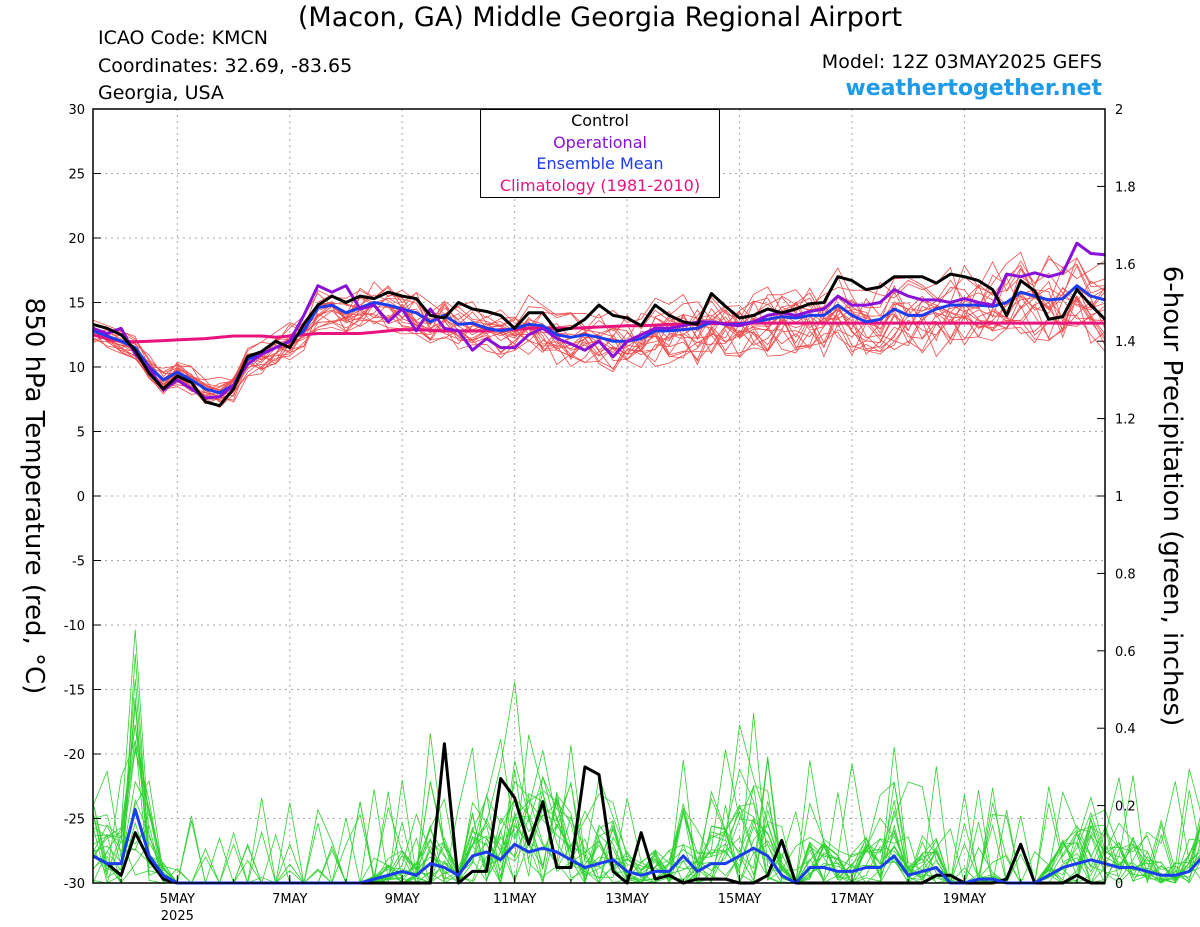  Describe the element at coordinates (600, 142) in the screenshot. I see `legend-operational: Operational` at that location.